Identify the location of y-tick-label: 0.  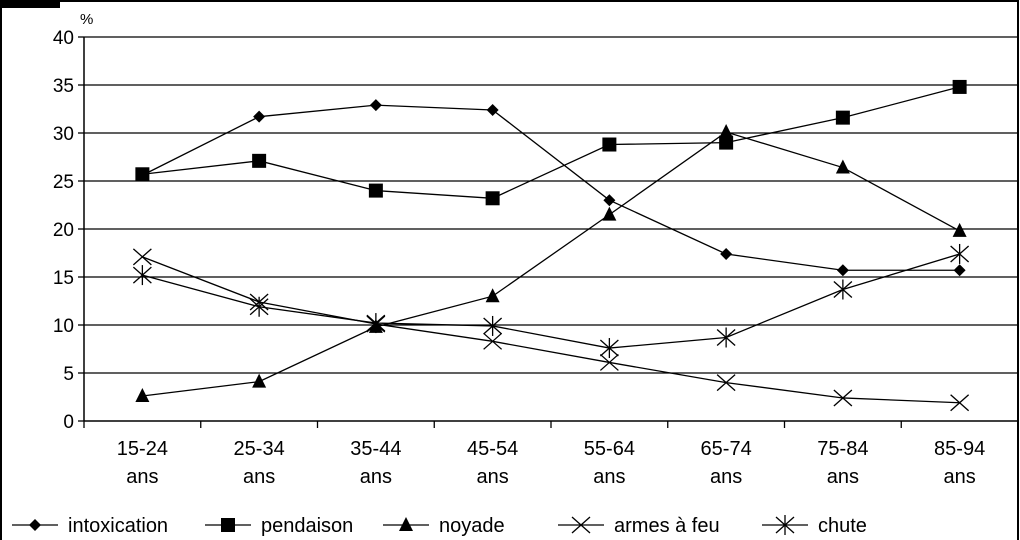
(68, 422).